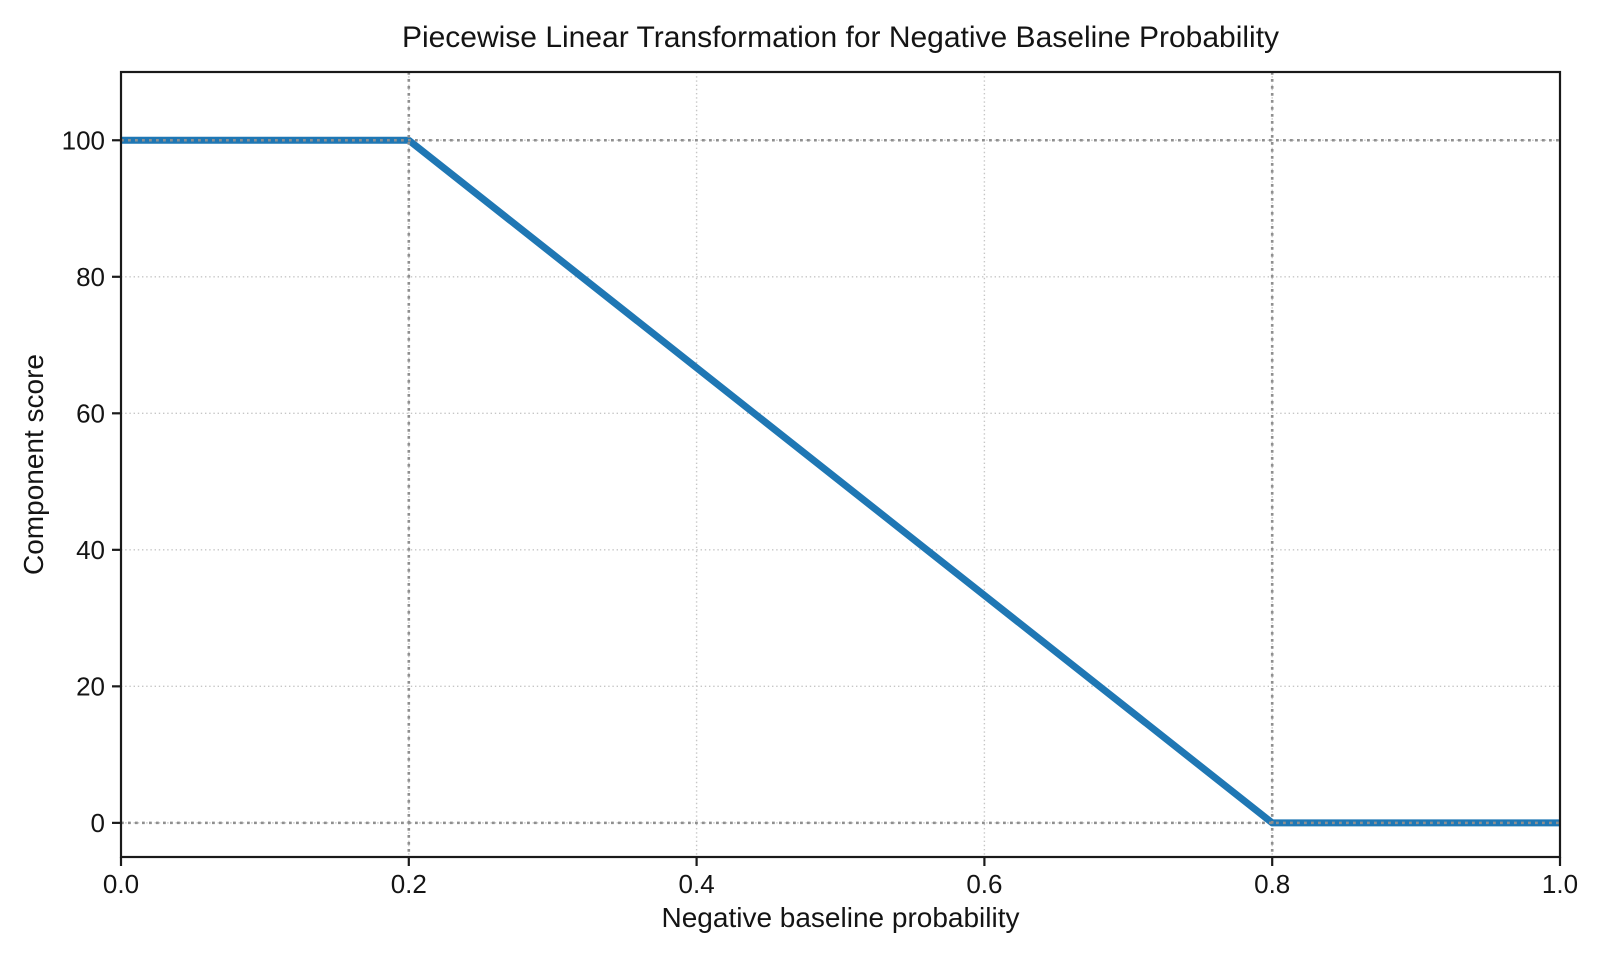  What do you see at coordinates (984, 884) in the screenshot?
I see `x-tick-label: 0.6` at bounding box center [984, 884].